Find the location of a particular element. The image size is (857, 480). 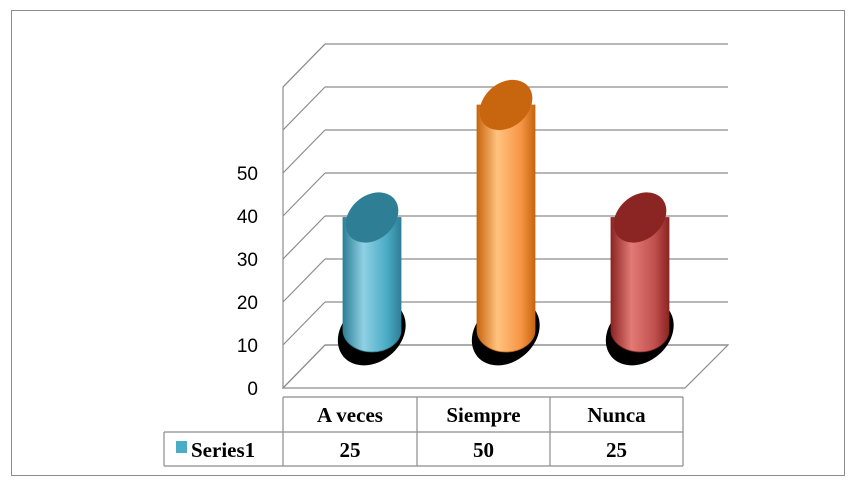

y-tick-label: 30 is located at coordinates (247, 260).